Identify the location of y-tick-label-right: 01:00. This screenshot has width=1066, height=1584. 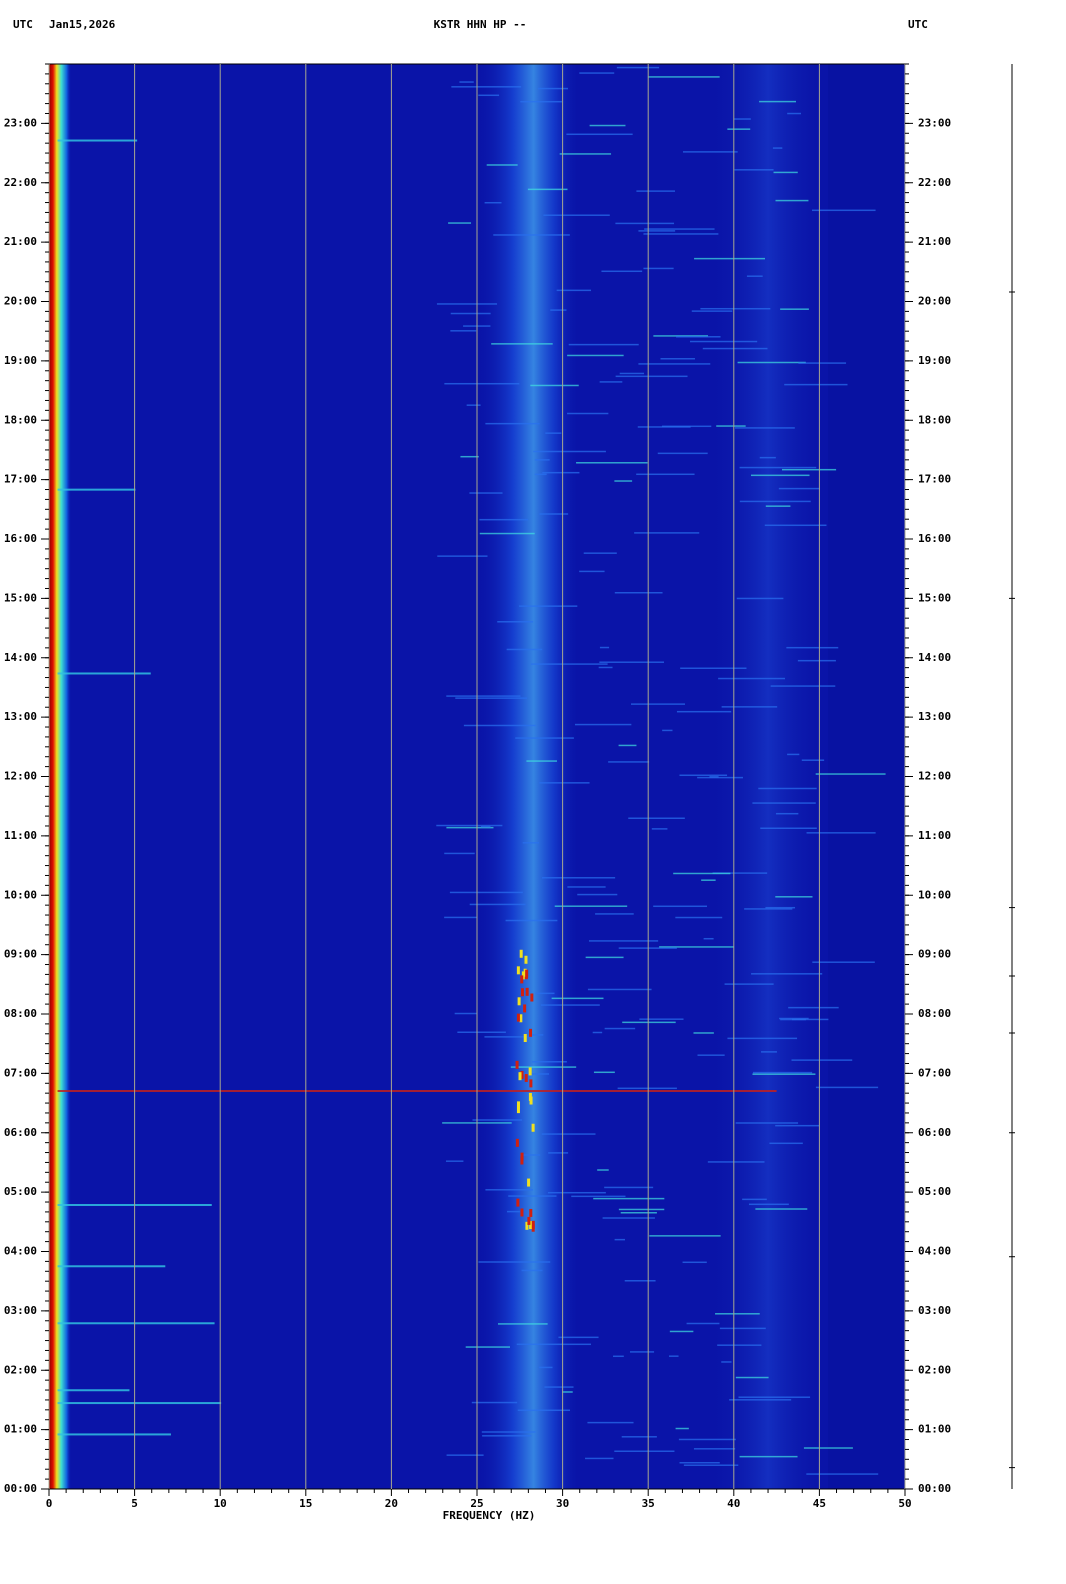
(934, 1429).